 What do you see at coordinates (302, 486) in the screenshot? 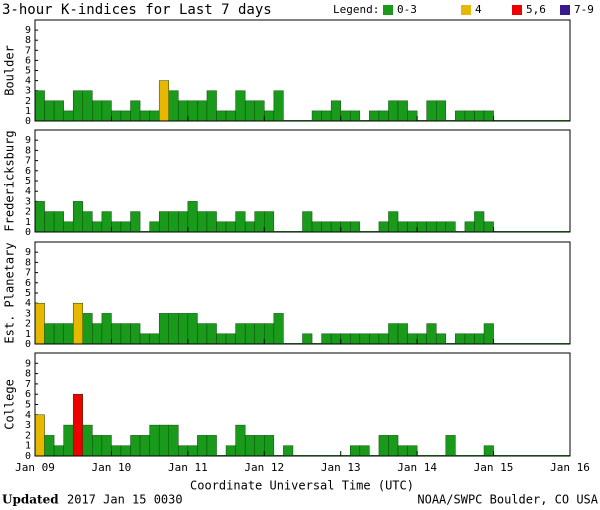
I see `x-axis-label: Coordinate Universal Time (UTC)` at bounding box center [302, 486].